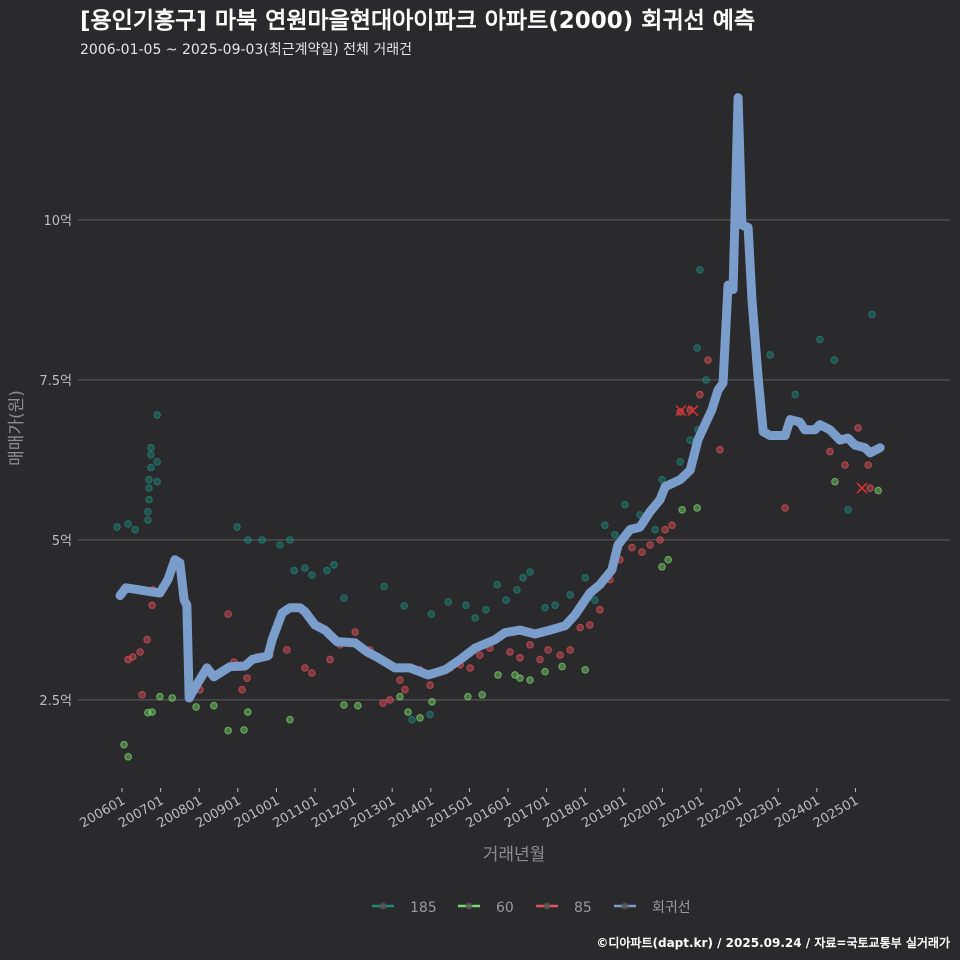  Describe the element at coordinates (505, 908) in the screenshot. I see `legend-label: 60` at that location.